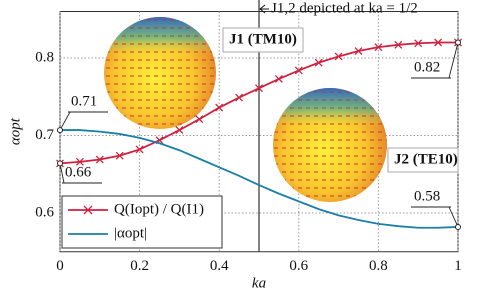  I want to click on legend-label: |αopt|, so click(130, 233).